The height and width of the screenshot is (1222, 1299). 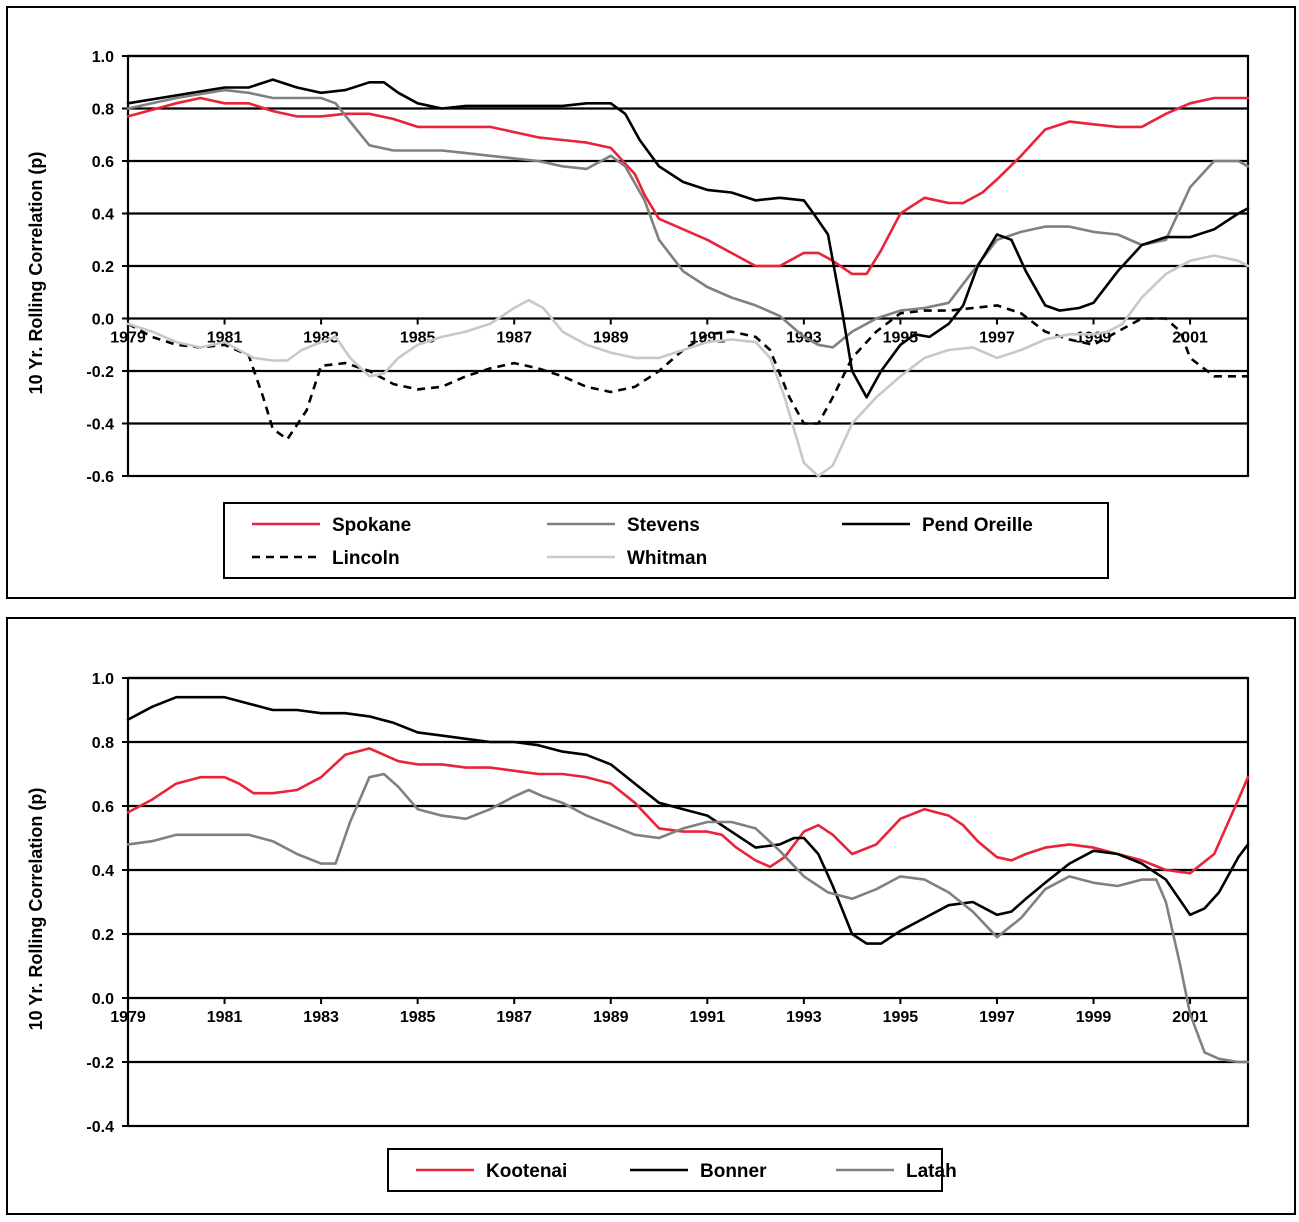 I want to click on series-line-spokane, so click(x=688, y=186).